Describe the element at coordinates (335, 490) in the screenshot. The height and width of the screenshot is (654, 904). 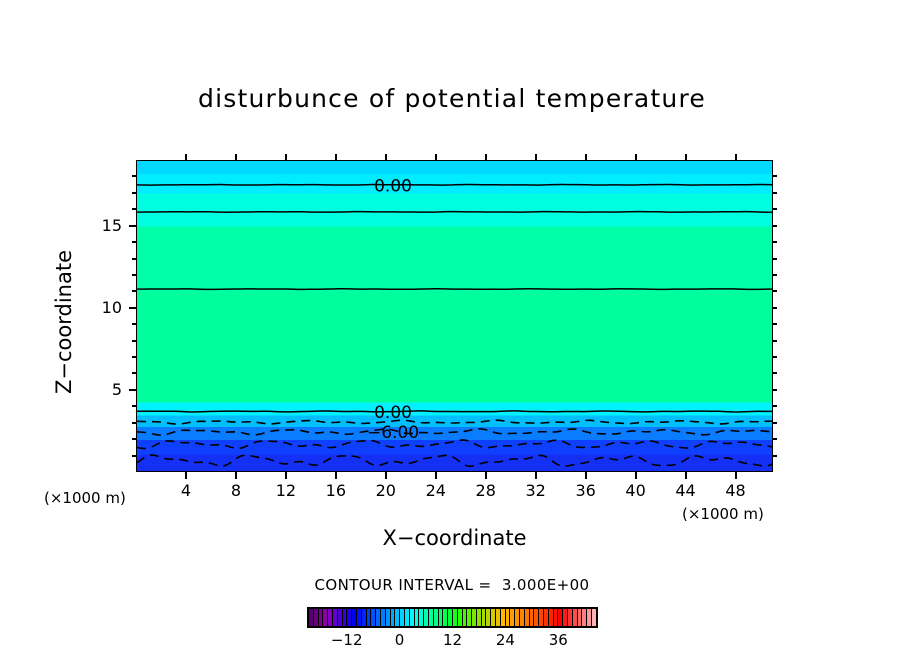
I see `x-tick-label: 16` at that location.